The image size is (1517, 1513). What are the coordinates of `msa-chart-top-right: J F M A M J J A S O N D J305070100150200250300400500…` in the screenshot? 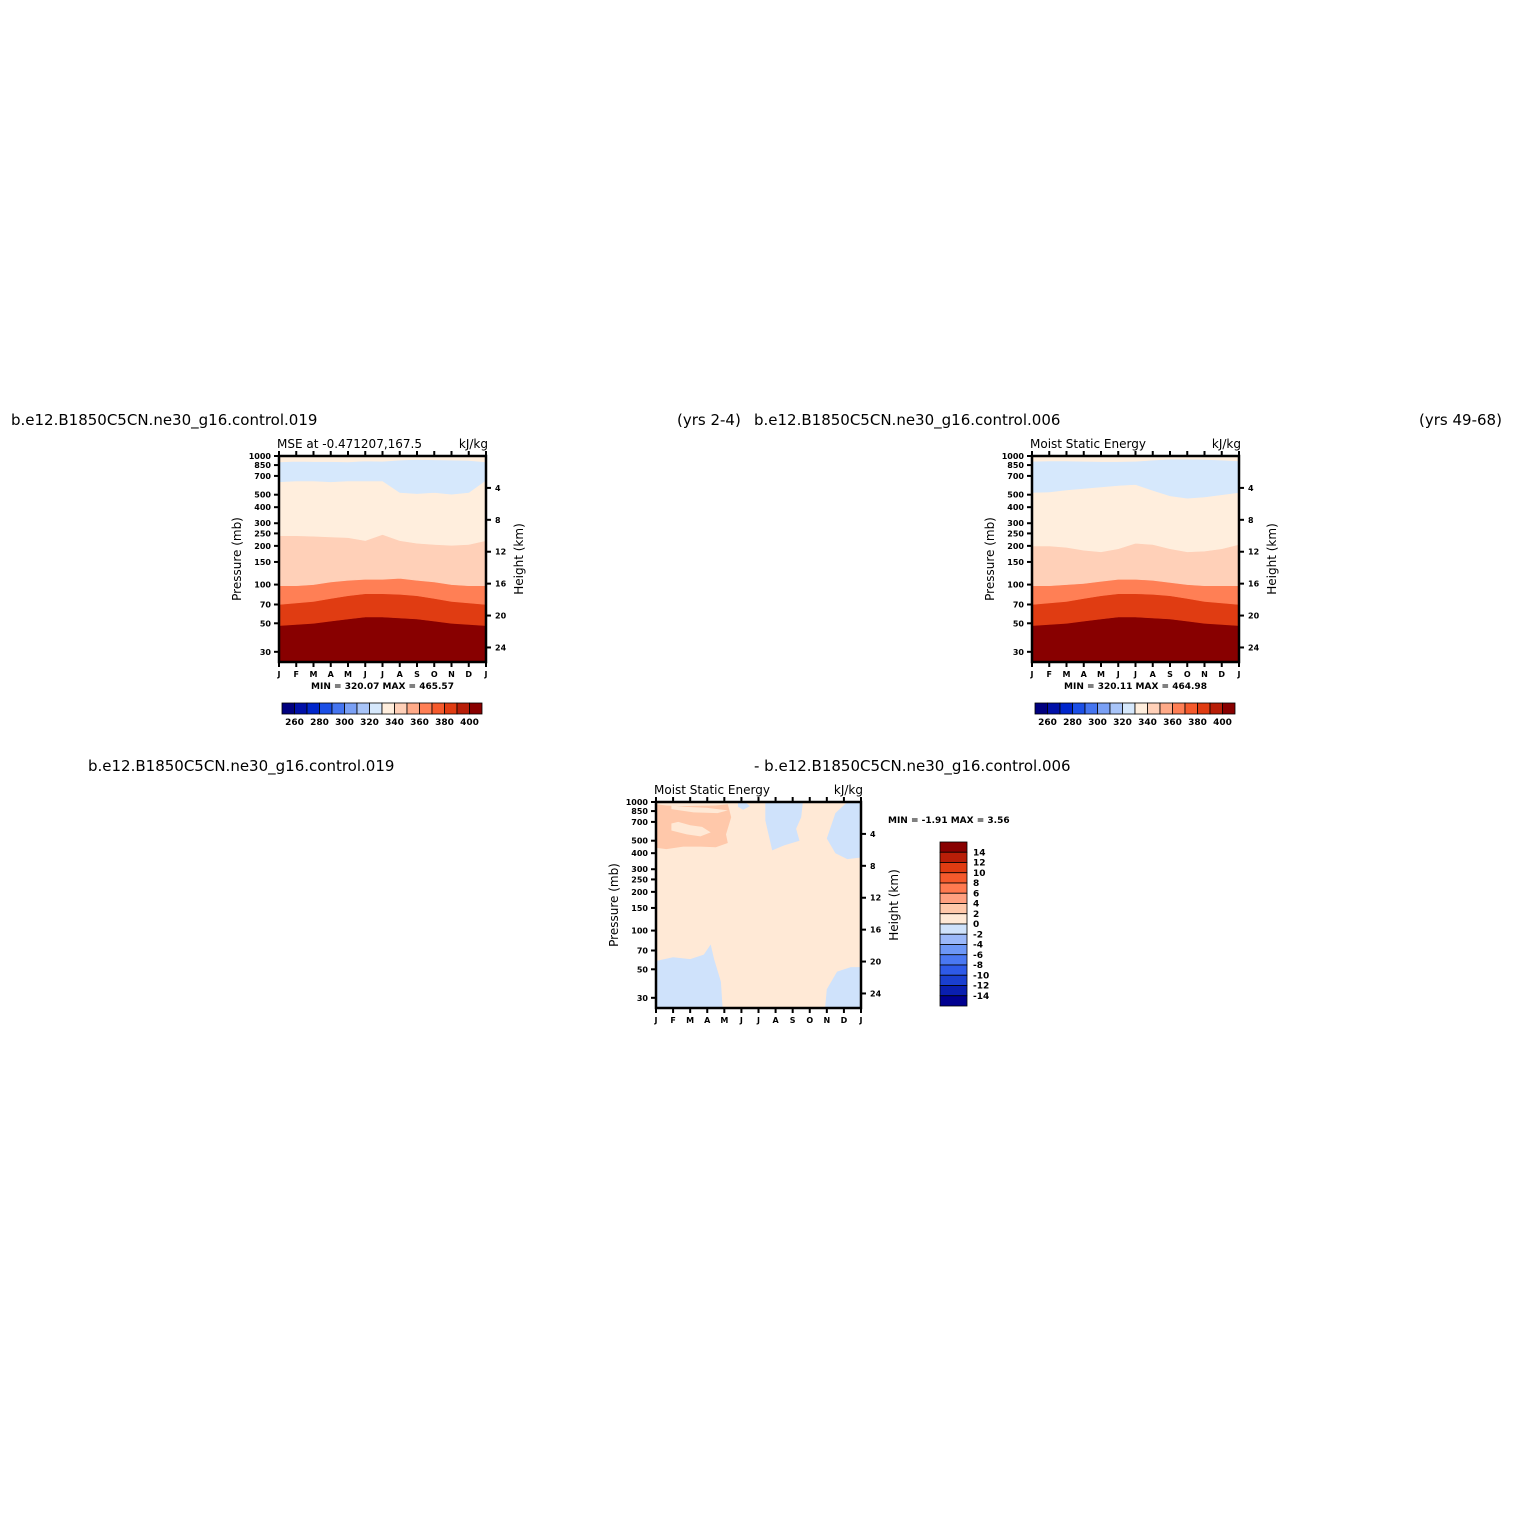 It's located at (1131, 582).